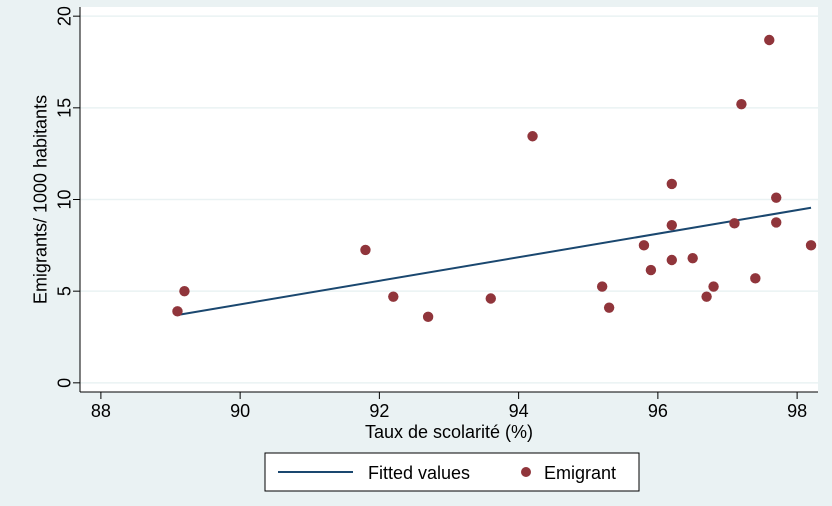 This screenshot has height=506, width=832. What do you see at coordinates (658, 411) in the screenshot?
I see `x-tick-label: 96` at bounding box center [658, 411].